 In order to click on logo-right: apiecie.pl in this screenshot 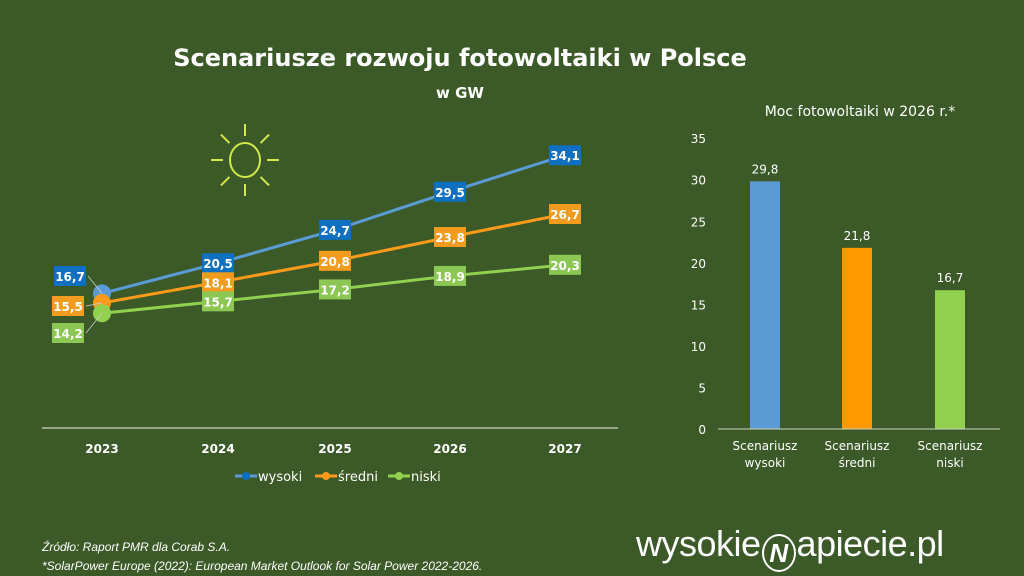, I will do `click(870, 543)`.